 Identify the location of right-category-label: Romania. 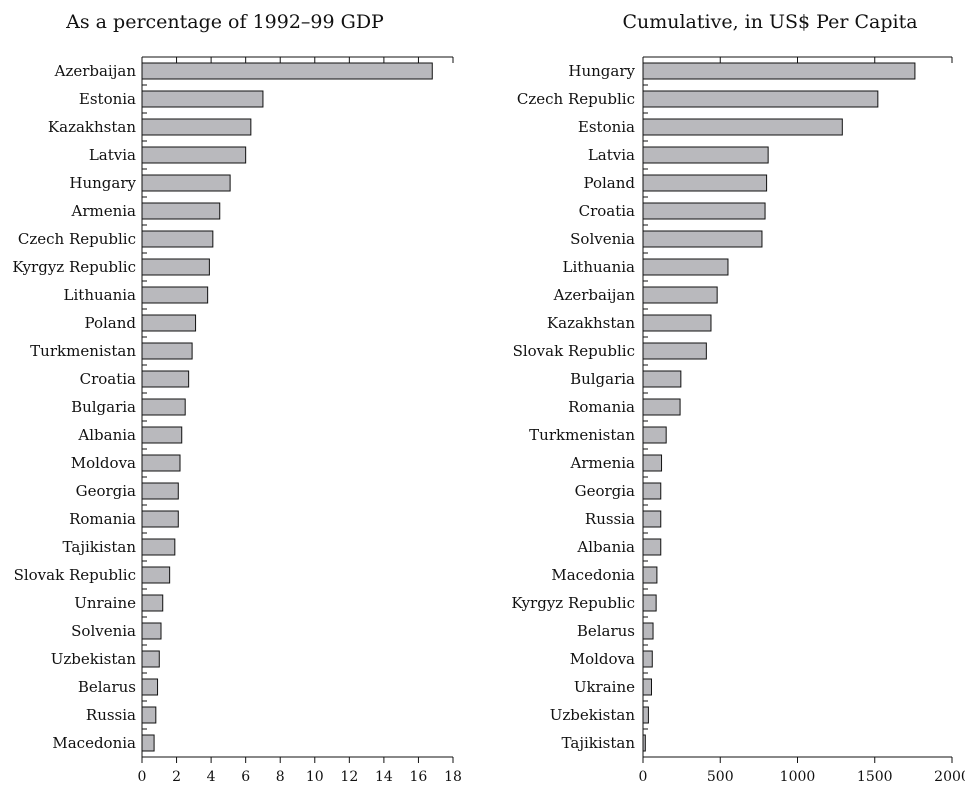
(601, 407).